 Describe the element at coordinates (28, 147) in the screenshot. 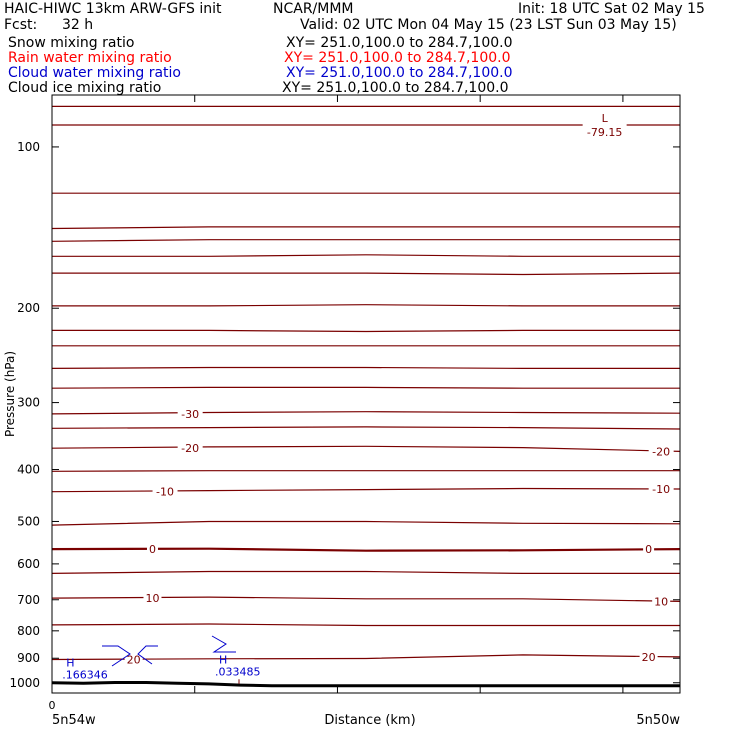

I see `y-tick-label: 100` at that location.